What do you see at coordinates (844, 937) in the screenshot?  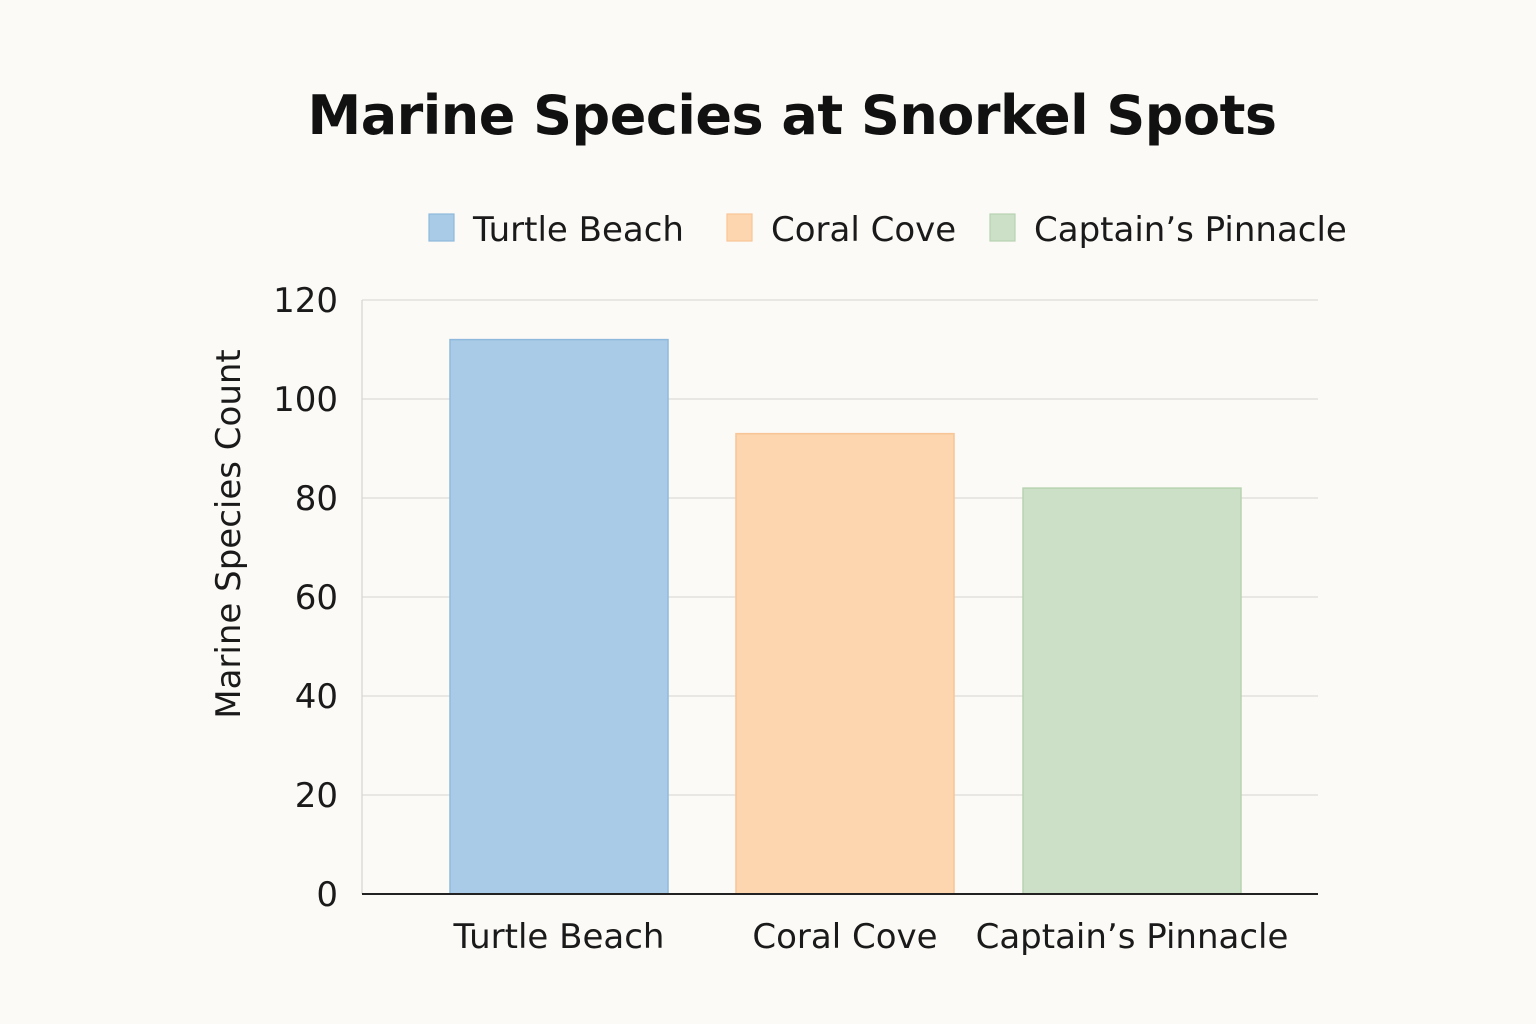 I see `x-tick-label-coral-cove: Coral Cove` at bounding box center [844, 937].